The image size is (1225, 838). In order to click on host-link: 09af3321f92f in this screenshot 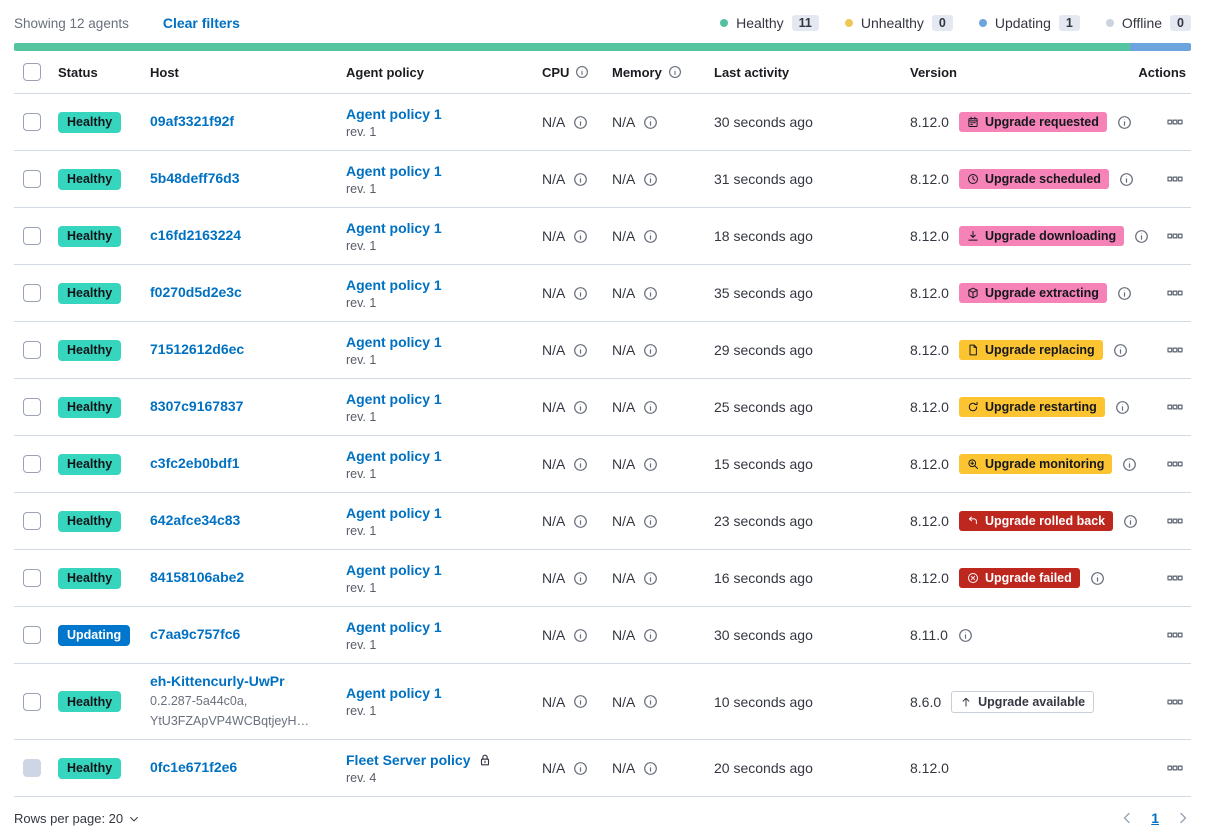, I will do `click(192, 121)`.